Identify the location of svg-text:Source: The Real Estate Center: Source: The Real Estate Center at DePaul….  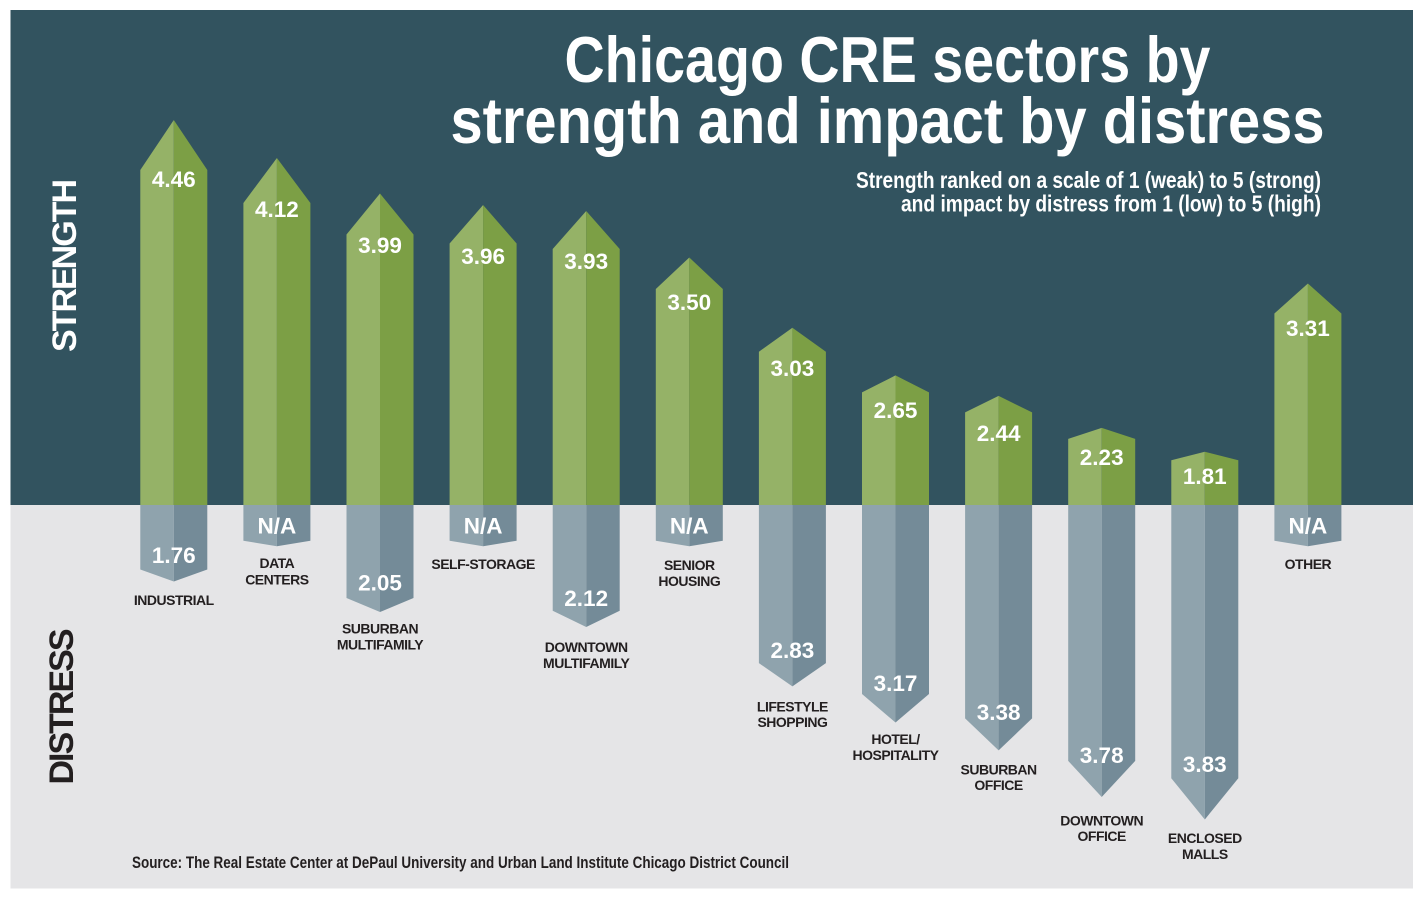
(460, 863).